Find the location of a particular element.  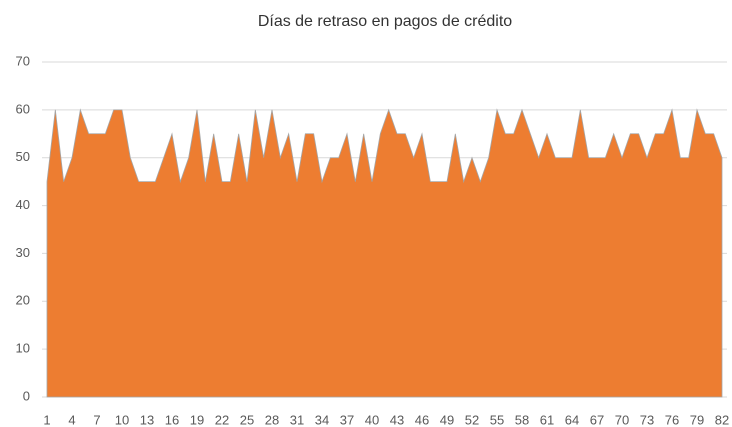

x-tick-label: 64 is located at coordinates (572, 419).